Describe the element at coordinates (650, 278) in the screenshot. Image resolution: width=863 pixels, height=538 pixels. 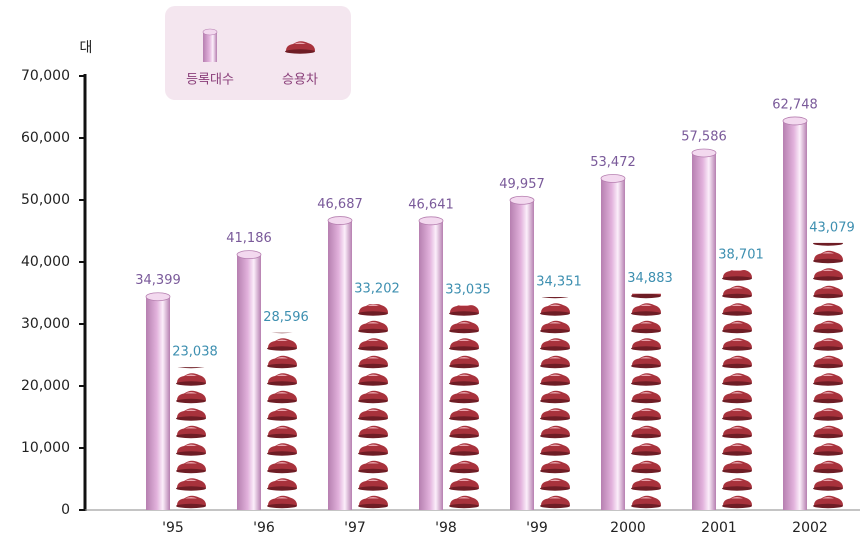
I see `value-label: 34,883` at that location.